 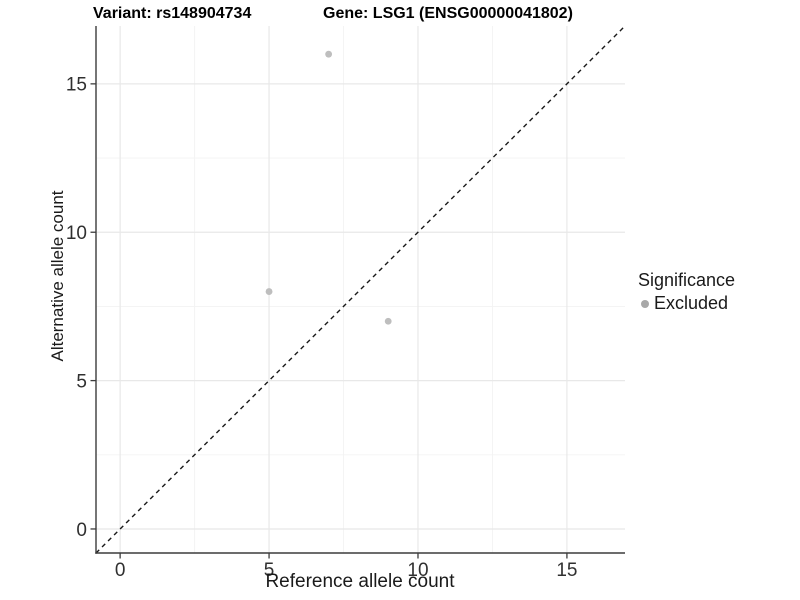 What do you see at coordinates (687, 280) in the screenshot?
I see `legend-title: Significance` at bounding box center [687, 280].